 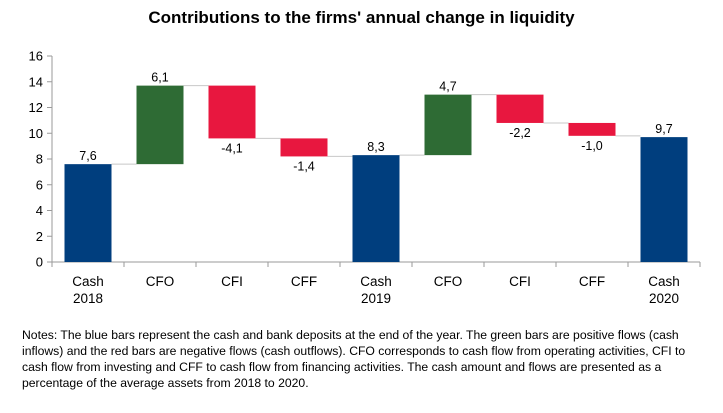 What do you see at coordinates (520, 133) in the screenshot?
I see `data-label: -2,2` at bounding box center [520, 133].